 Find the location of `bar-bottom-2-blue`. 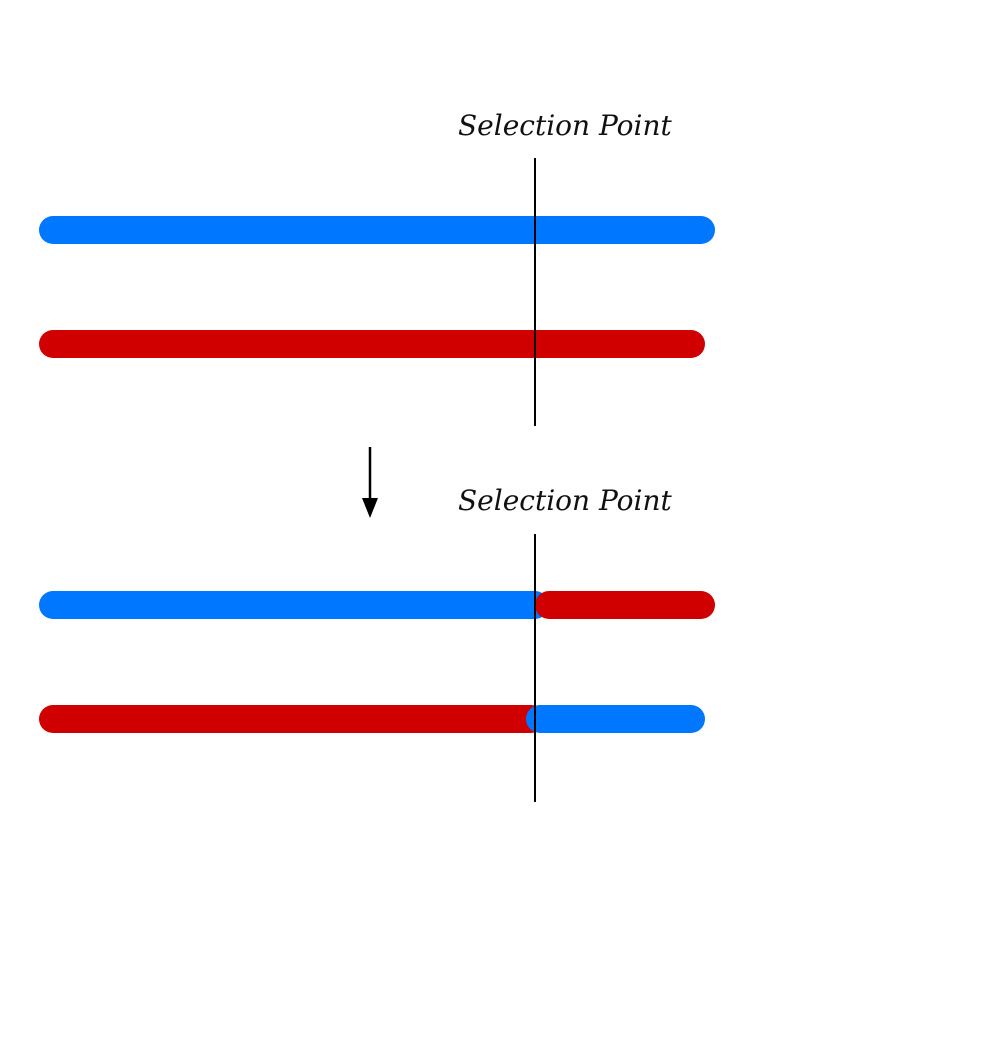

bar-bottom-2-blue is located at coordinates (615, 719).